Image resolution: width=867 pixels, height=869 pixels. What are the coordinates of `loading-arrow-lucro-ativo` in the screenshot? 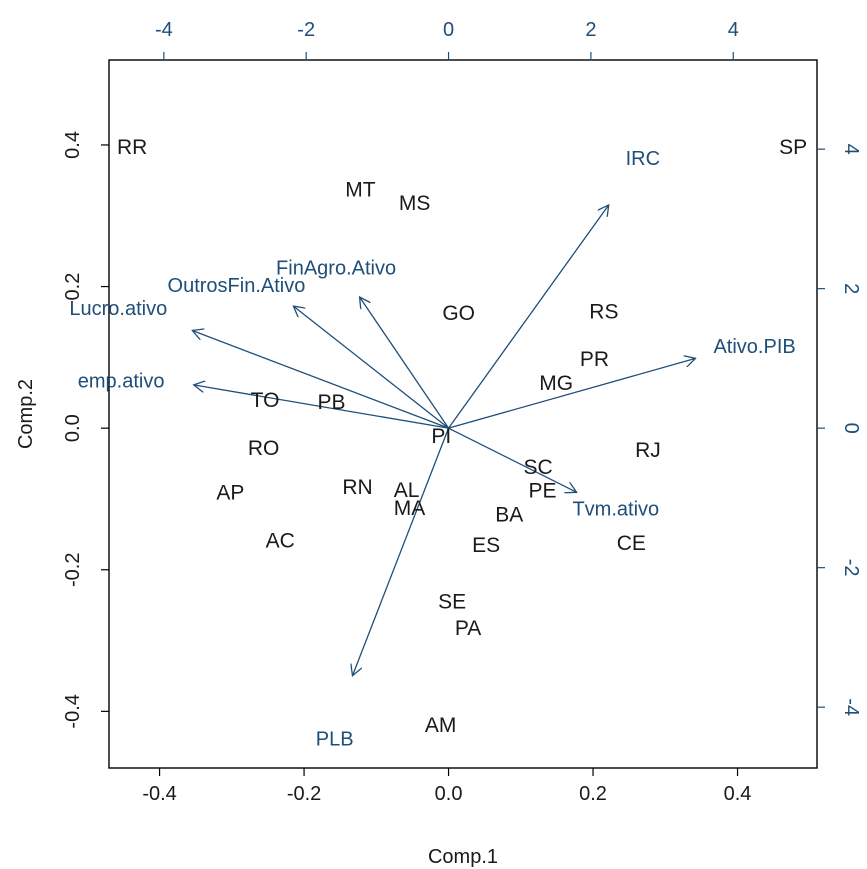 It's located at (320, 380).